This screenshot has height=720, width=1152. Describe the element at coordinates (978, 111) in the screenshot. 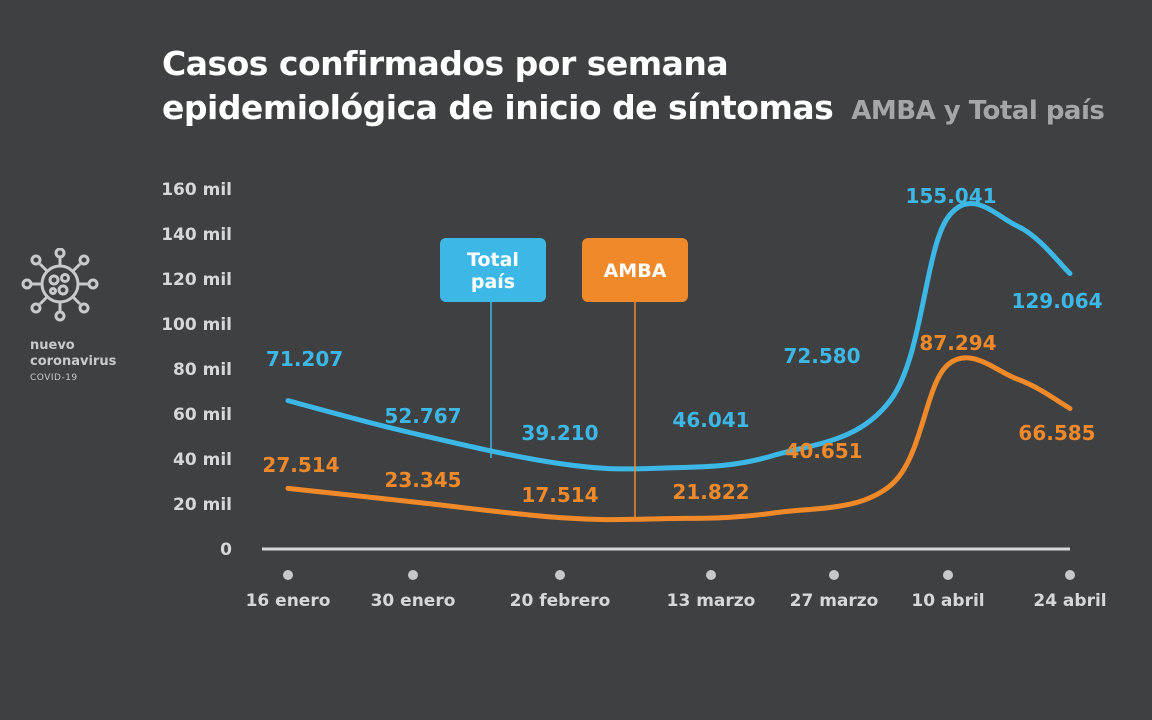

I see `chart-subtitle: AMBA y Total país` at that location.